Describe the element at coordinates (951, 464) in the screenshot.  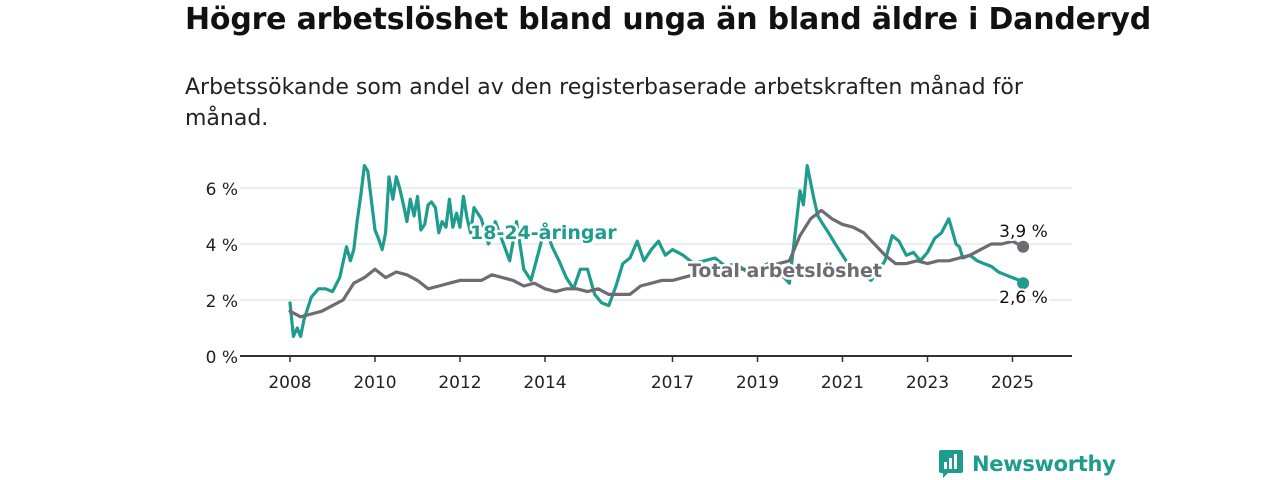
I see `newsworthy-logo-icon` at that location.